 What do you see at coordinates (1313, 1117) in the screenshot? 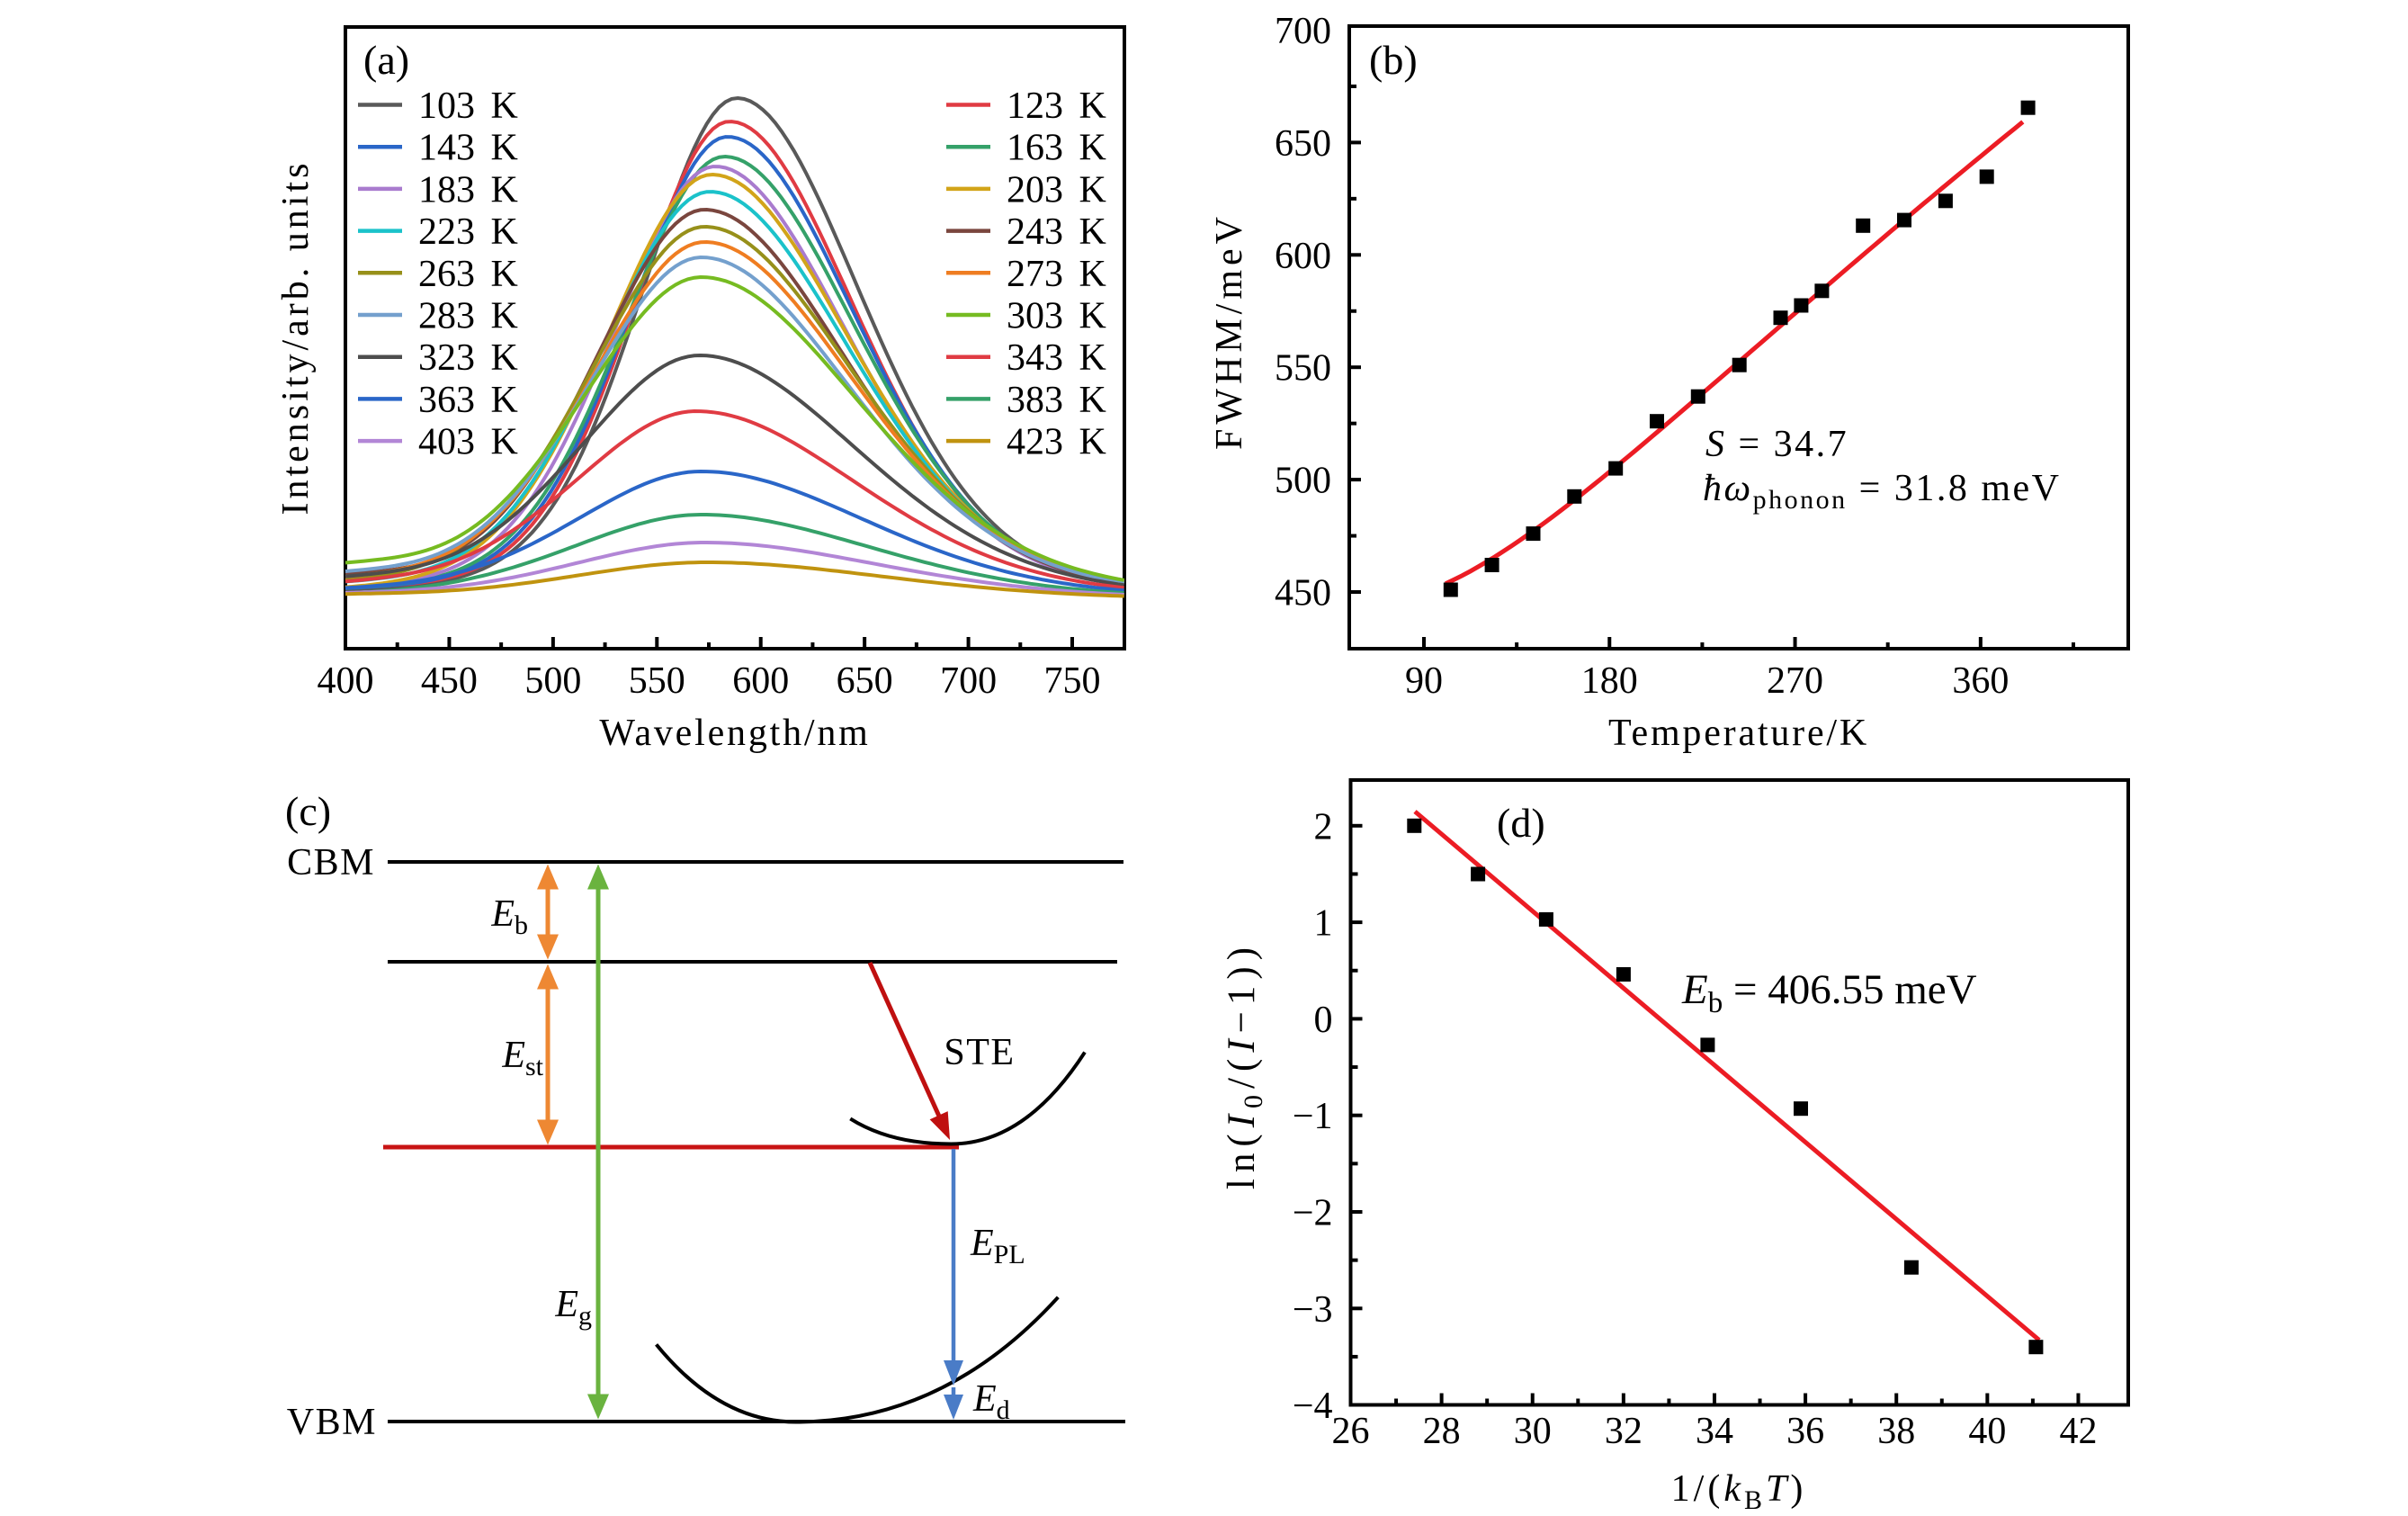
I see `svg-text: −1` at bounding box center [1313, 1117].